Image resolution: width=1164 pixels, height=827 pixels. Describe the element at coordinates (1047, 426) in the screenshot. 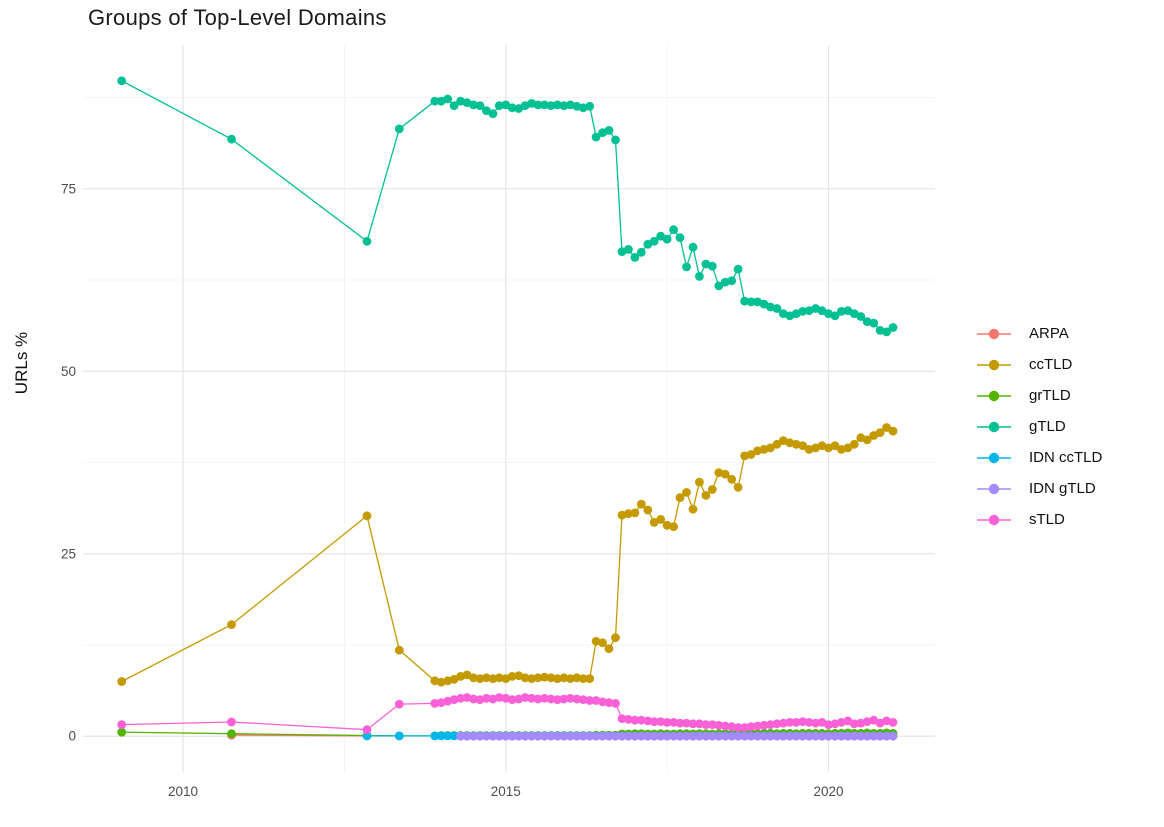

I see `legend-item-label: gTLD` at that location.